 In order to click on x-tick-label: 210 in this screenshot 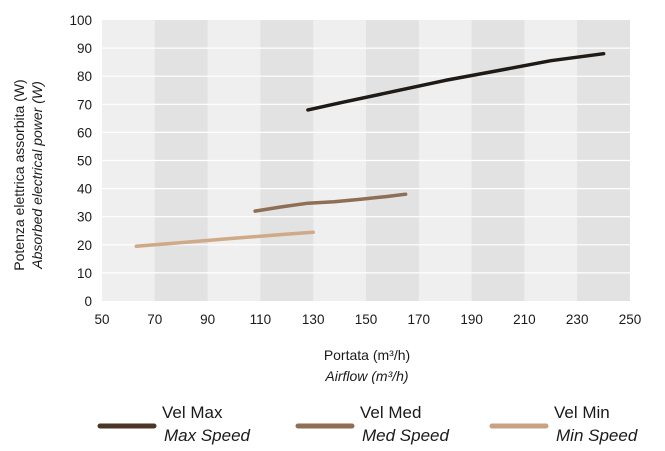, I will do `click(524, 319)`.